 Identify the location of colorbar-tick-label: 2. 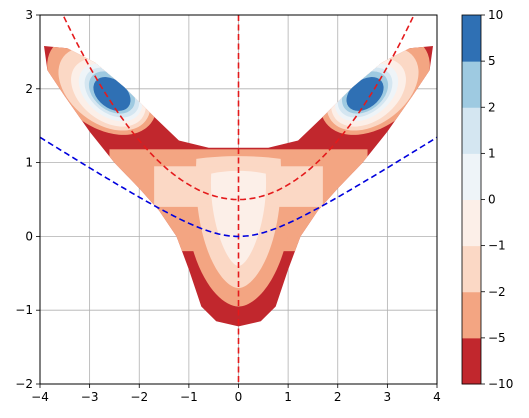
(492, 107).